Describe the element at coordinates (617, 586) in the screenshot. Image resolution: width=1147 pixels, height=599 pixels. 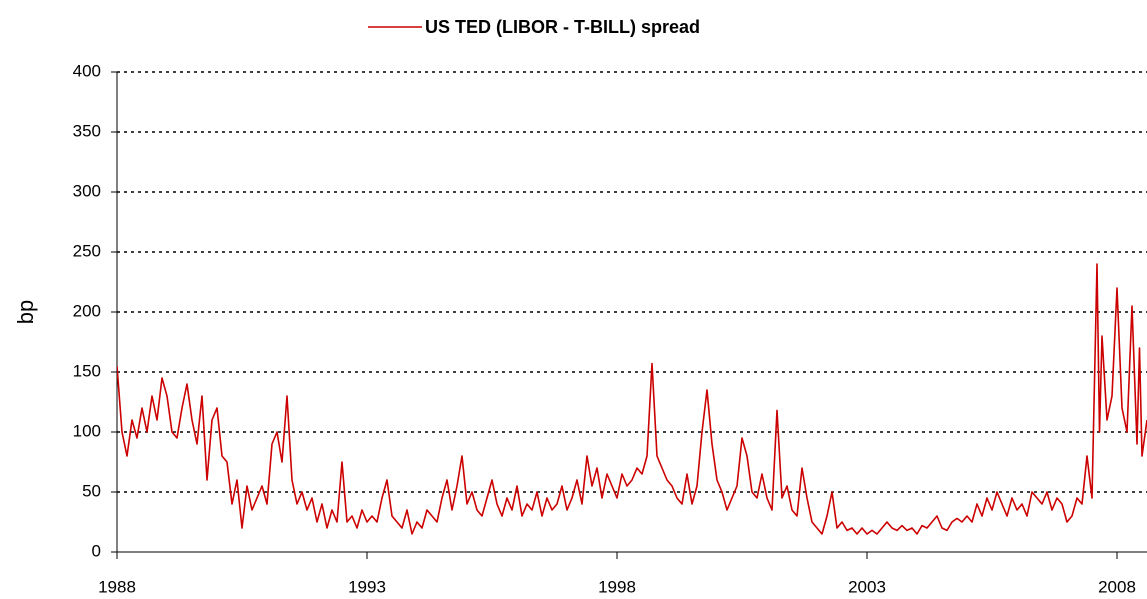
I see `x-tick-label: 1998` at that location.